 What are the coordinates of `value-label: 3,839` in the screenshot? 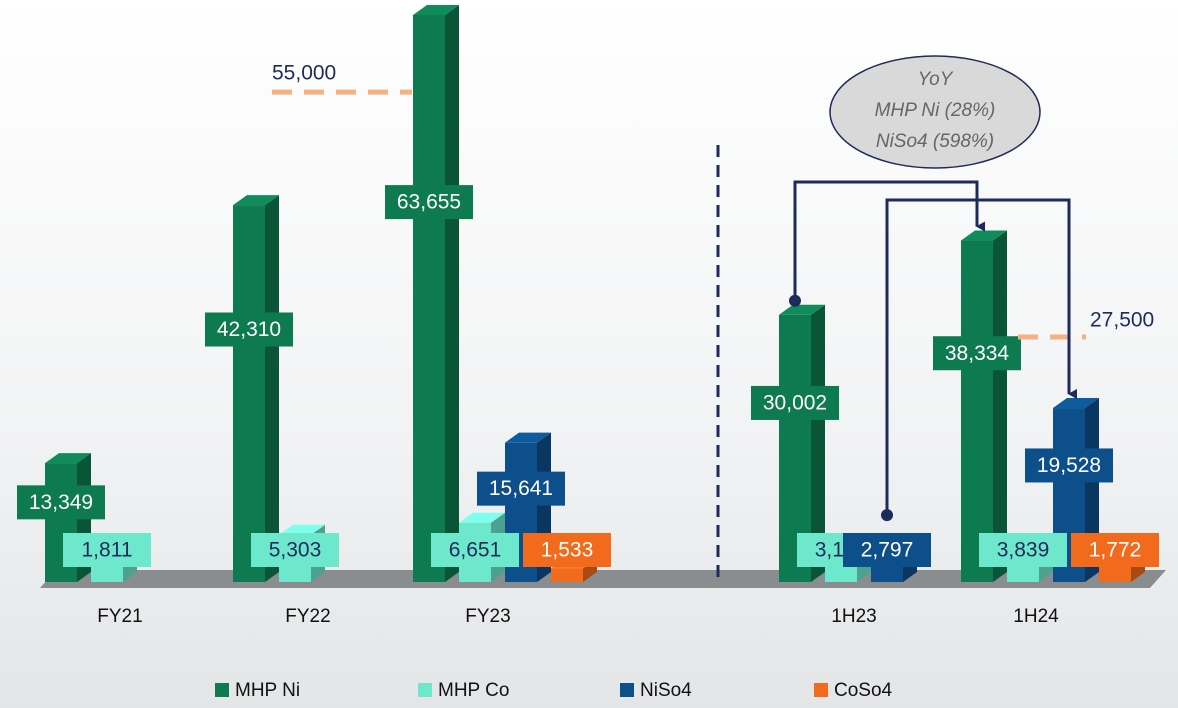 It's located at (1023, 550).